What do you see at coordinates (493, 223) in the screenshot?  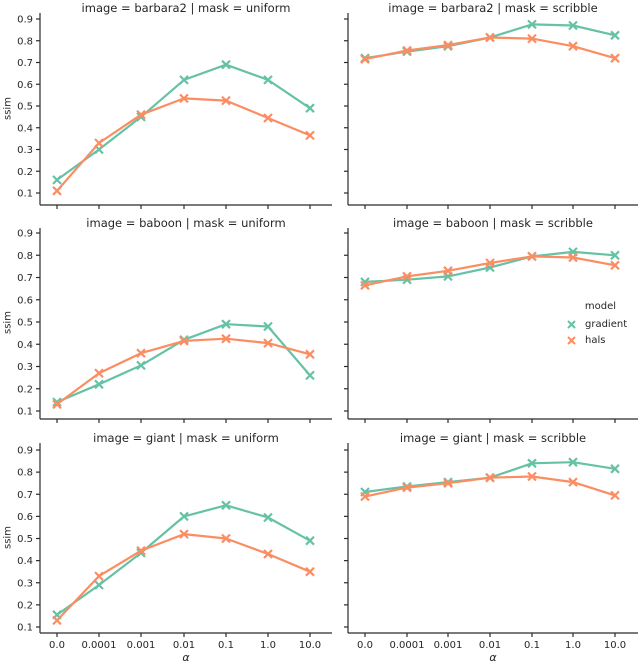 I see `subplot-title-baboon-scribble: image = baboon | mask = scribble` at bounding box center [493, 223].